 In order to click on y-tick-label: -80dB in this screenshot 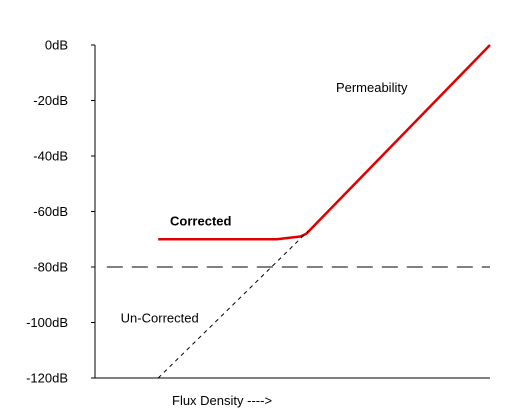, I will do `click(50, 267)`.